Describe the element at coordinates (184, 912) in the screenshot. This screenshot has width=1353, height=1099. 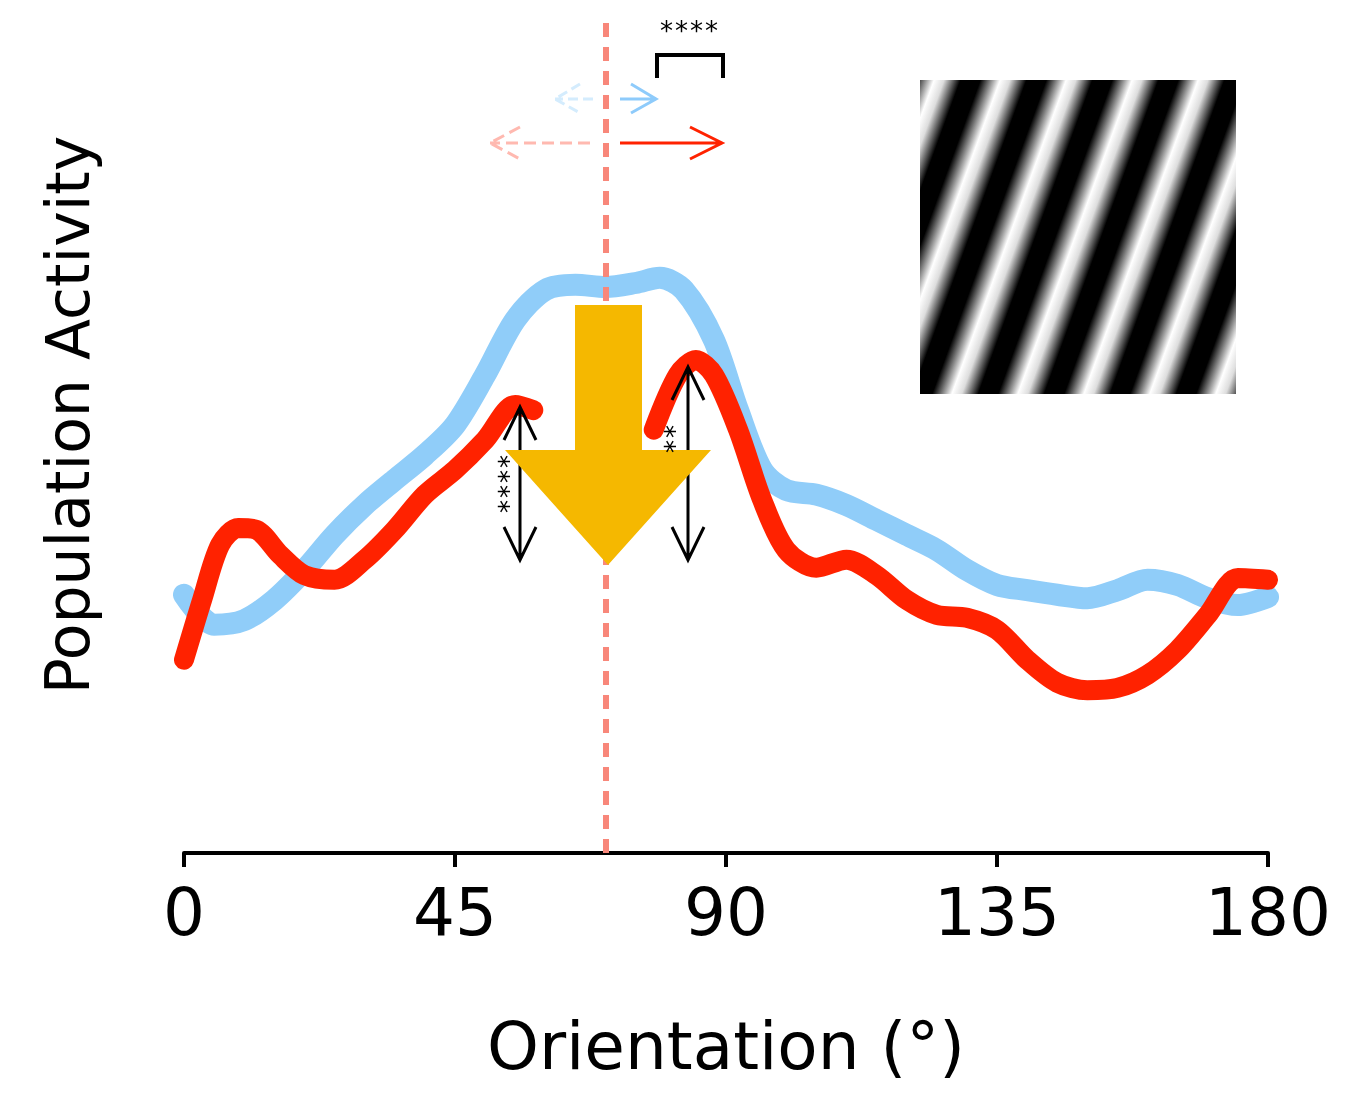
I see `x-tick-label: 0` at that location.